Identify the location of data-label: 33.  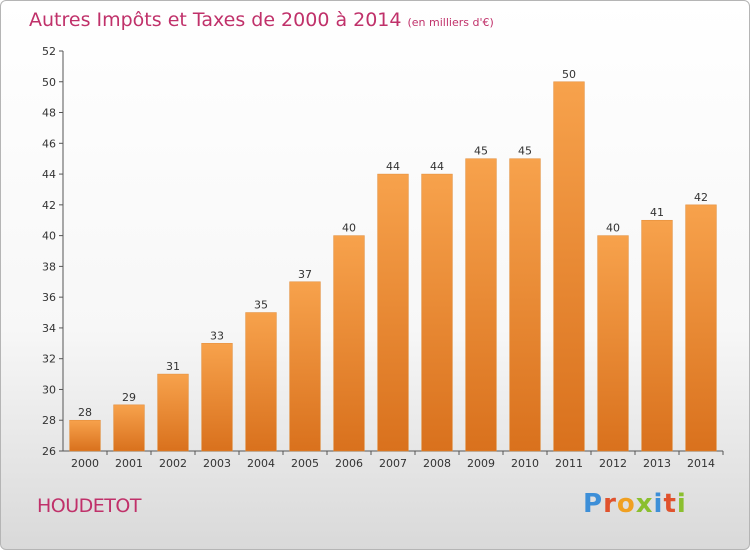
(217, 335).